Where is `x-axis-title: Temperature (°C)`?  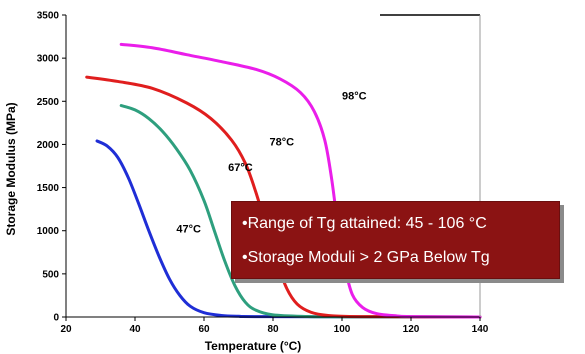
x-axis-title: Temperature (°C) is located at coordinates (253, 346).